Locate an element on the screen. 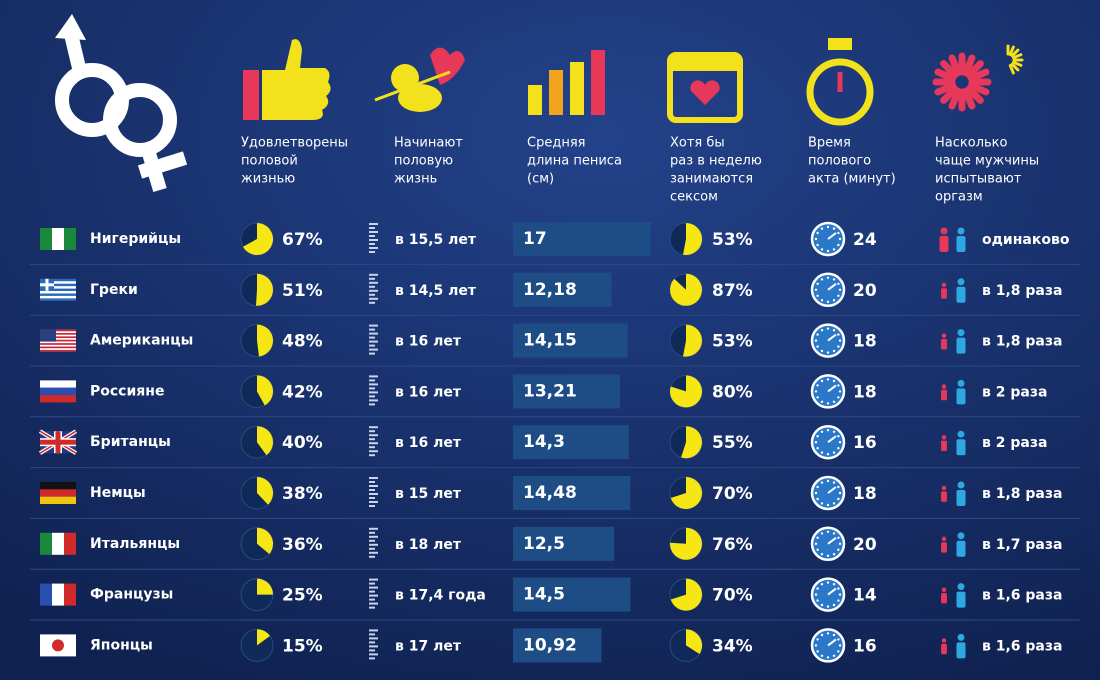  orgasm-ratio: в 2 раза is located at coordinates (1014, 443).